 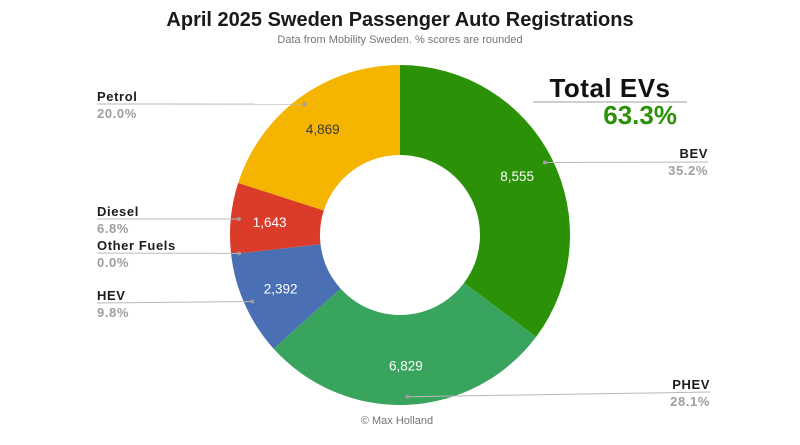 What do you see at coordinates (111, 295) in the screenshot?
I see `label-hev: HEV` at bounding box center [111, 295].